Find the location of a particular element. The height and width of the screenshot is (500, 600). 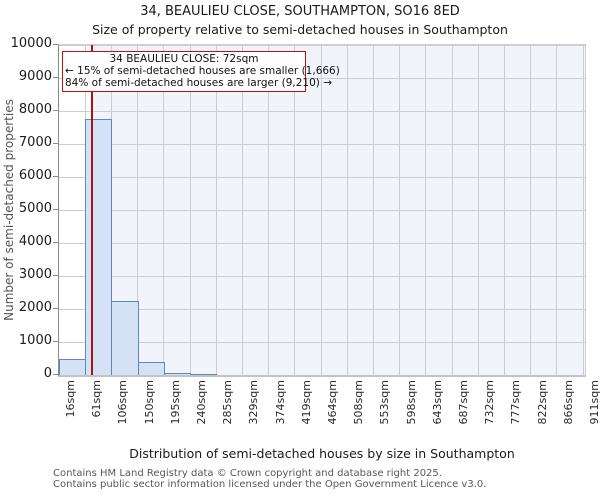

x-tick-label: 687sqm is located at coordinates (463, 402).